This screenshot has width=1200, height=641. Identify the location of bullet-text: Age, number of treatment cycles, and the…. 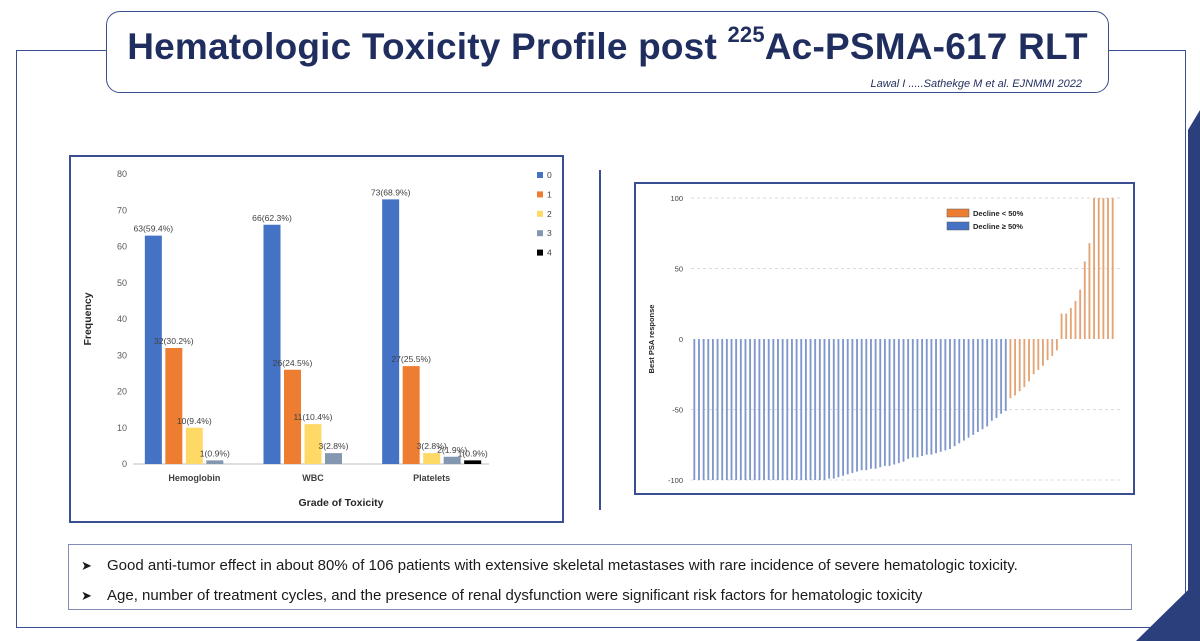
(515, 595).